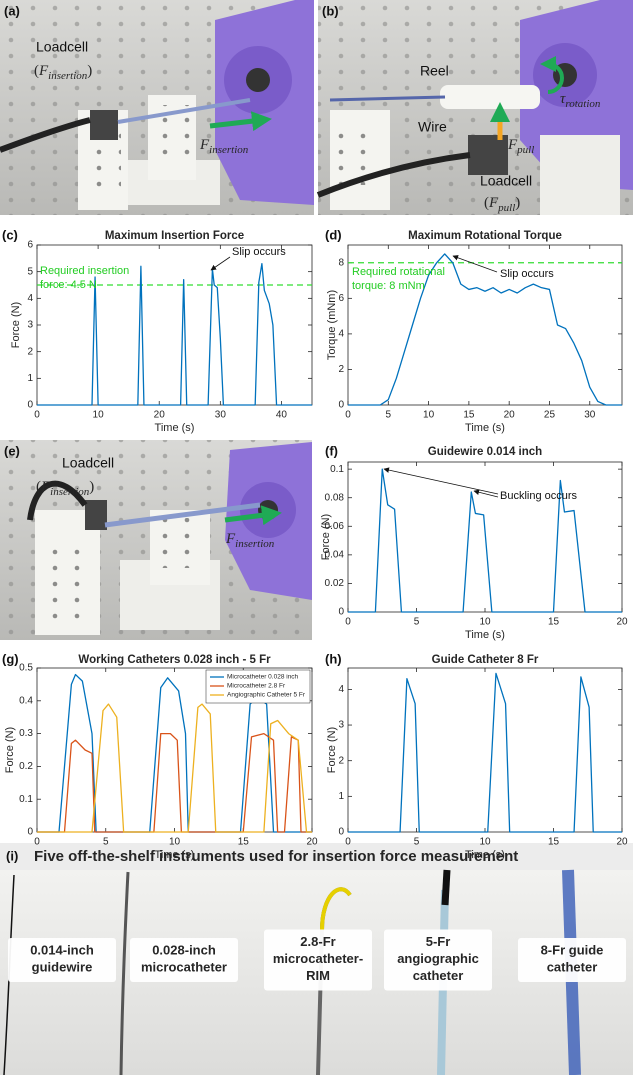  What do you see at coordinates (333, 658) in the screenshot?
I see `panel-label: (h)` at bounding box center [333, 658].